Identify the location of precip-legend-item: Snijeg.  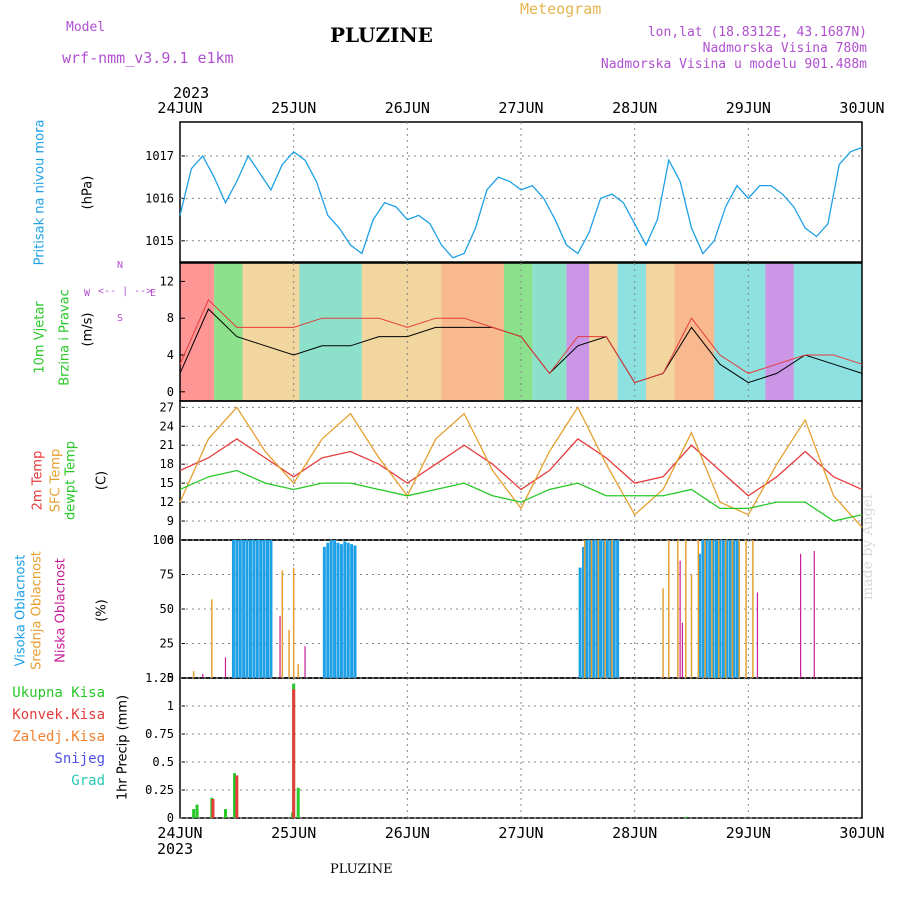
(79, 759).